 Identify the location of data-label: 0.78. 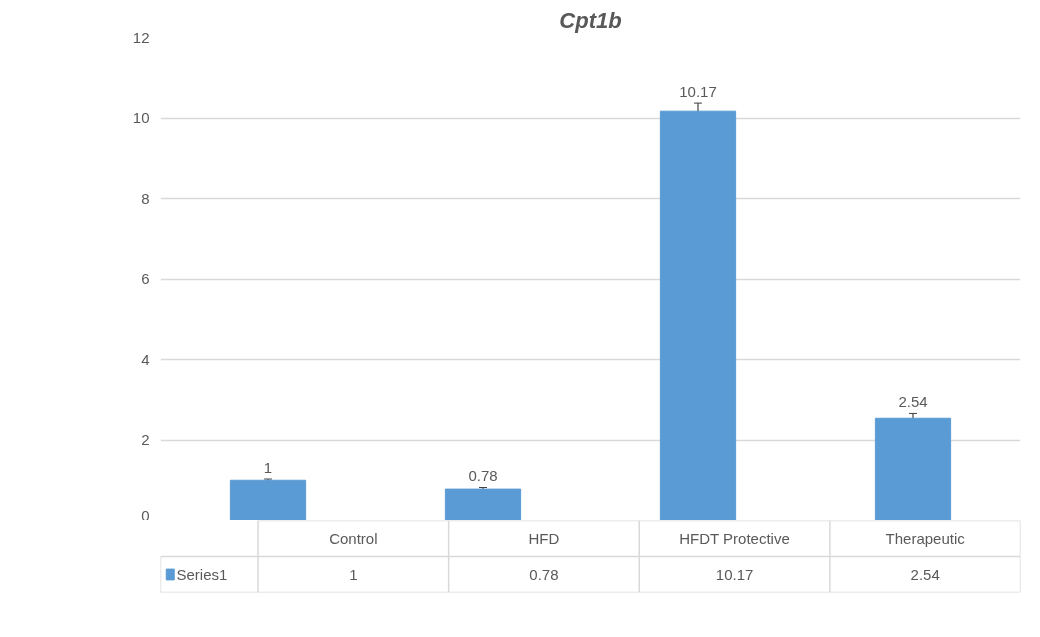
(544, 574).